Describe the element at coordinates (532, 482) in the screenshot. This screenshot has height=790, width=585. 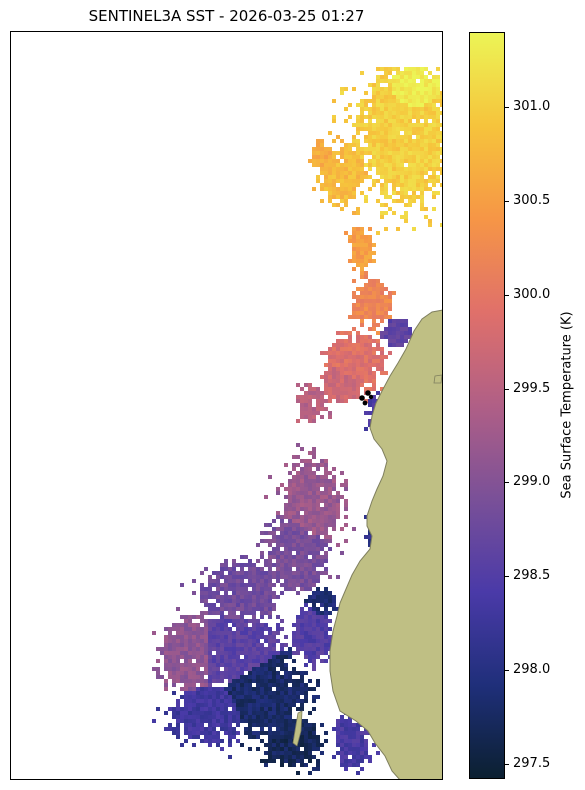
I see `colorbar-tick-label: 299.0` at that location.